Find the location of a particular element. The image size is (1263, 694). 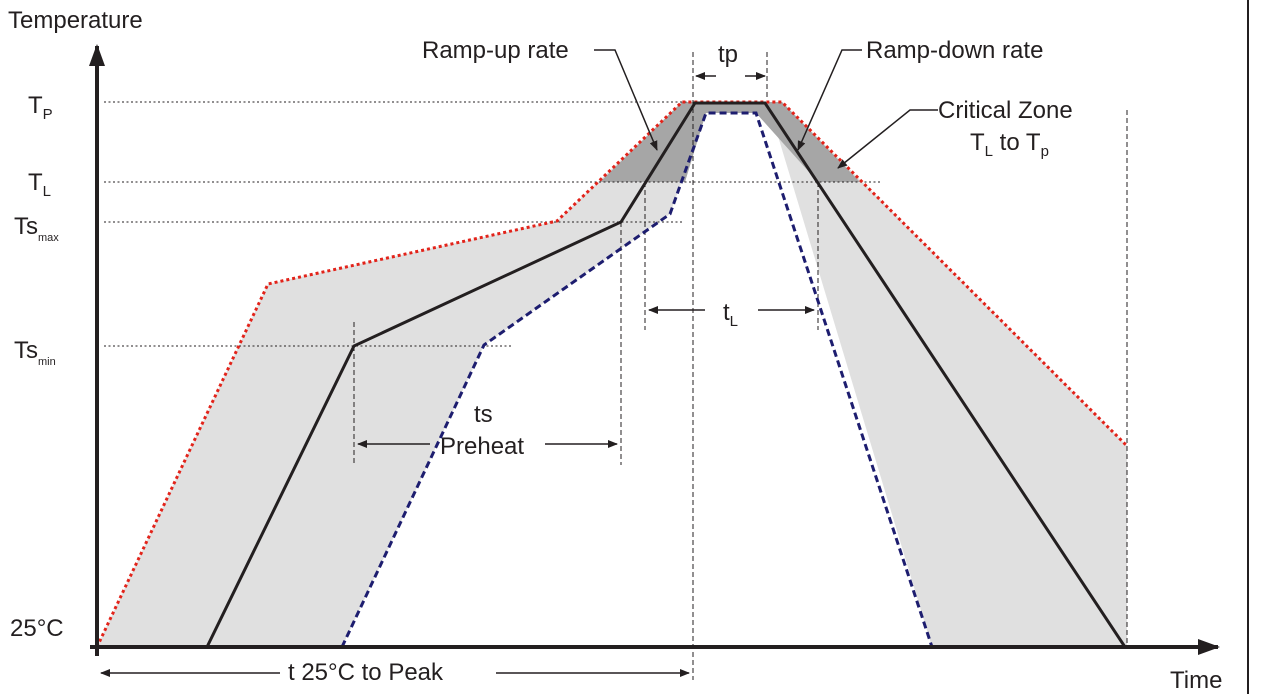

critical-zone-range-label: TL to Tp is located at coordinates (1009, 144).